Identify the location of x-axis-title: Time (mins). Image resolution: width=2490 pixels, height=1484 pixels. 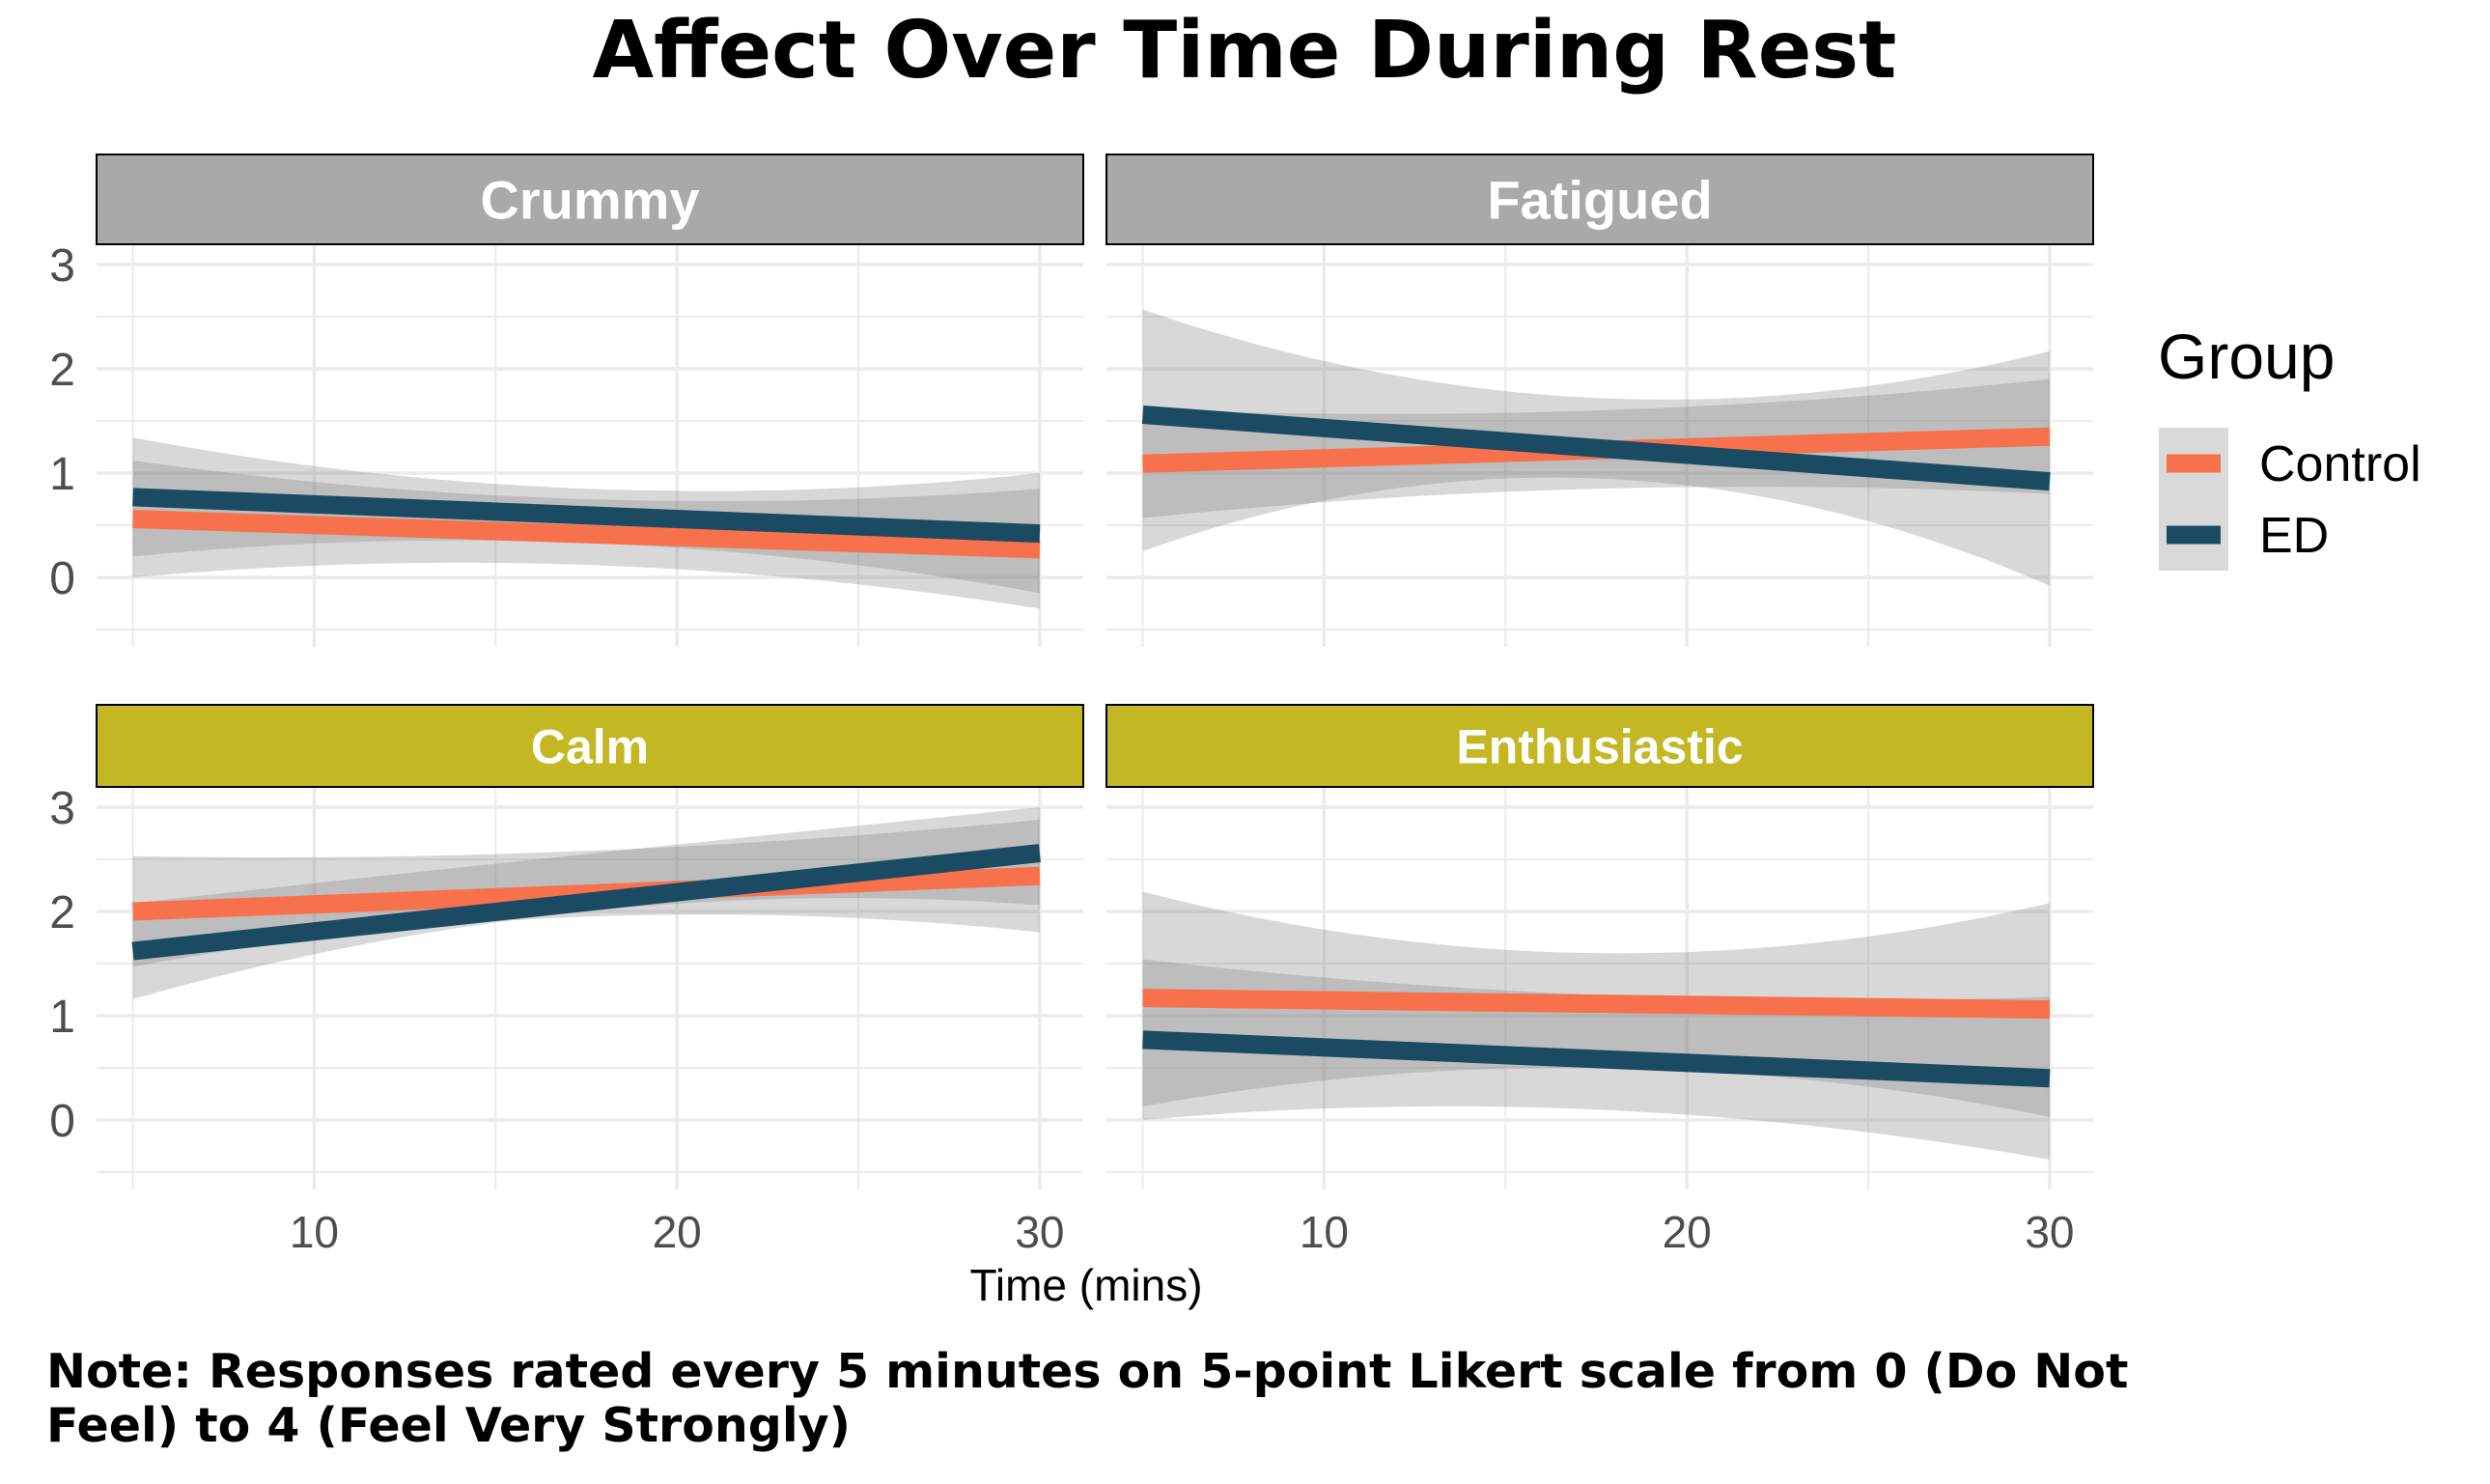
(1085, 1285).